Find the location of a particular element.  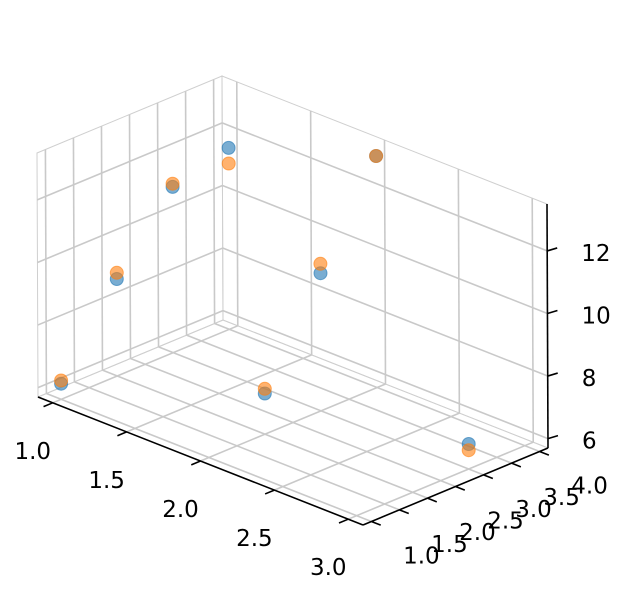

x-tick-label: 2.5 is located at coordinates (254, 539).